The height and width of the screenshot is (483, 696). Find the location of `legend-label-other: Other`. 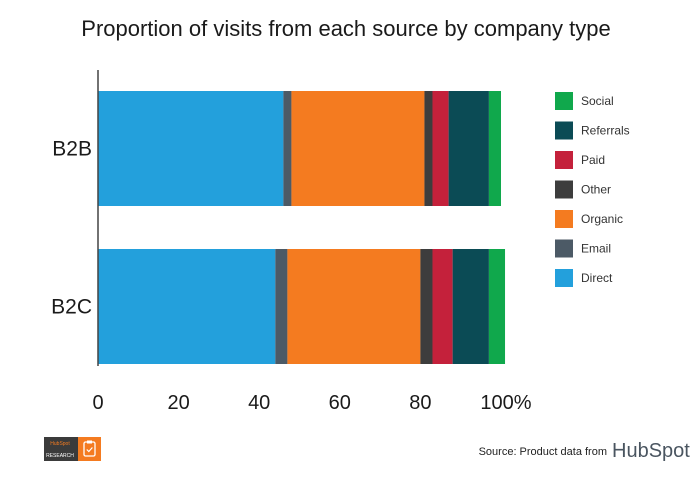

legend-label-other: Other is located at coordinates (596, 190).